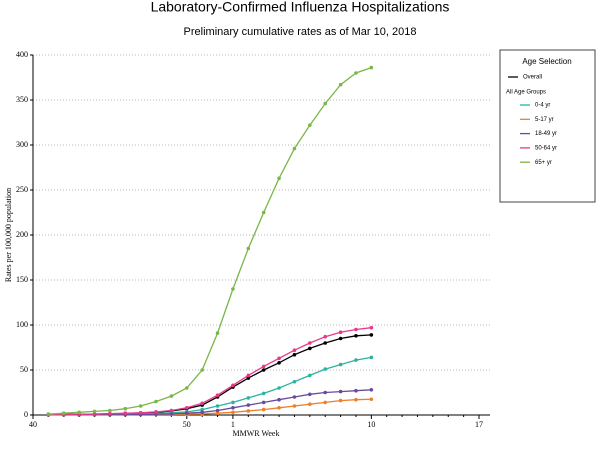  I want to click on y-tick-label: 300, so click(22, 144).